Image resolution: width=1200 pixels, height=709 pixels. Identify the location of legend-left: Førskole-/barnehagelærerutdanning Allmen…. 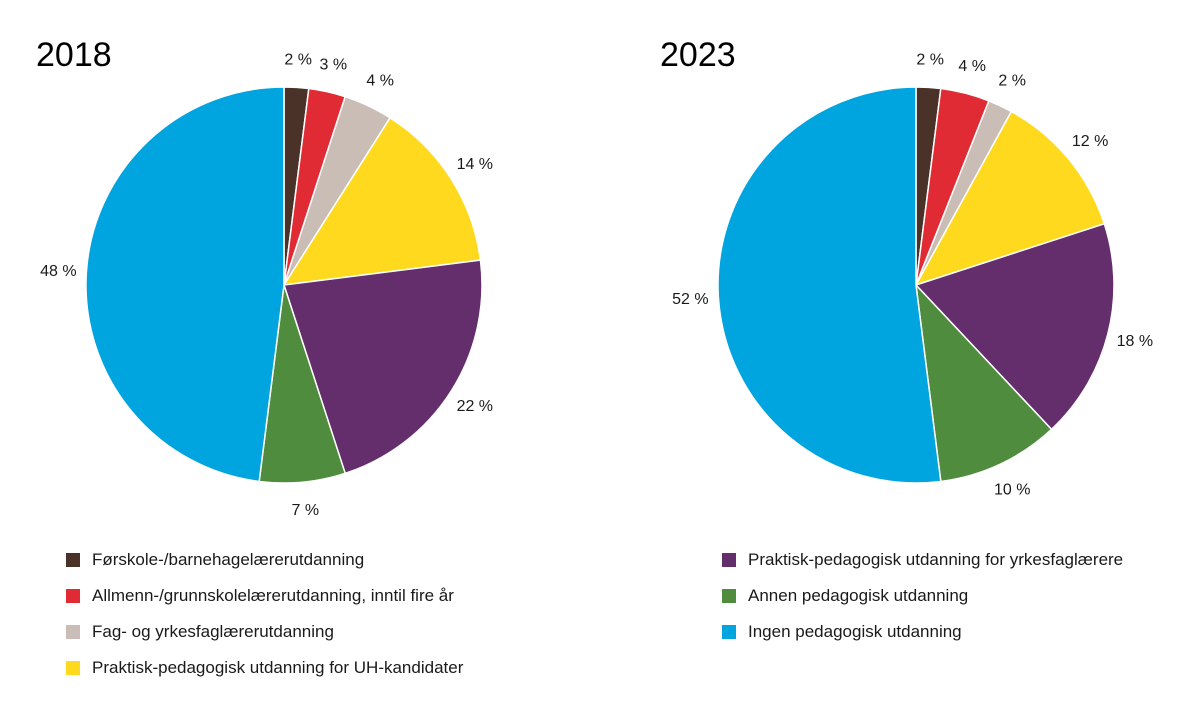
(264, 614).